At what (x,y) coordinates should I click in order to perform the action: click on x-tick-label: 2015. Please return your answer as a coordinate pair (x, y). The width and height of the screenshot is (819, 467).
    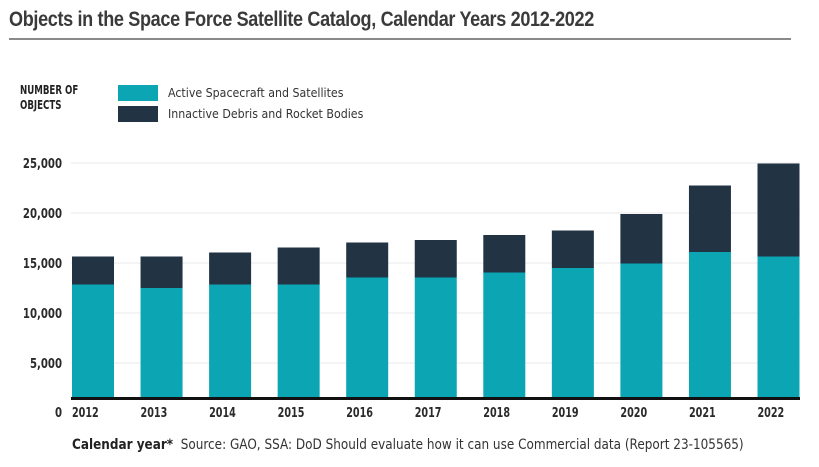
    Looking at the image, I should click on (291, 412).